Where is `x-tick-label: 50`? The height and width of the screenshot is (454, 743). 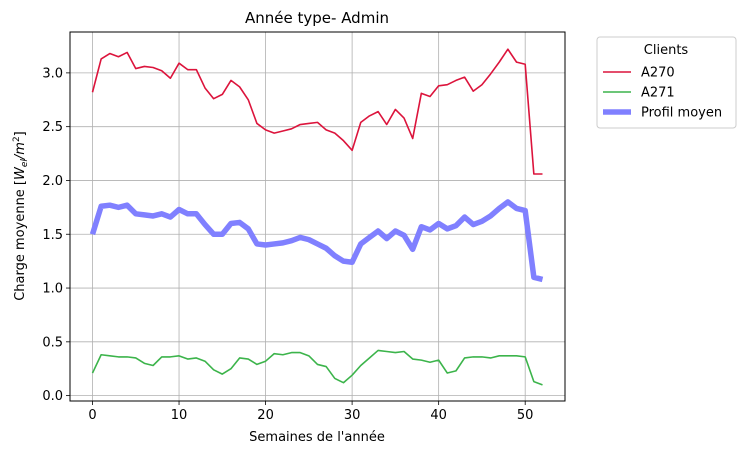 x-tick-label: 50 is located at coordinates (525, 415).